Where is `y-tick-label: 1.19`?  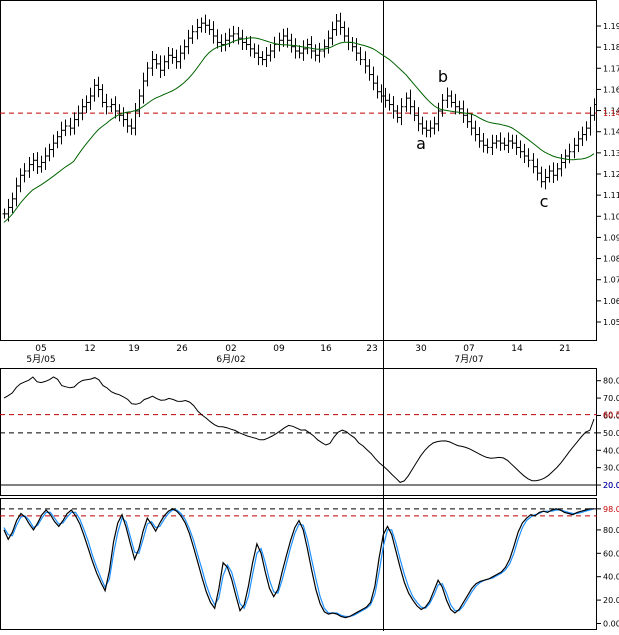 y-tick-label: 1.19 is located at coordinates (611, 26).